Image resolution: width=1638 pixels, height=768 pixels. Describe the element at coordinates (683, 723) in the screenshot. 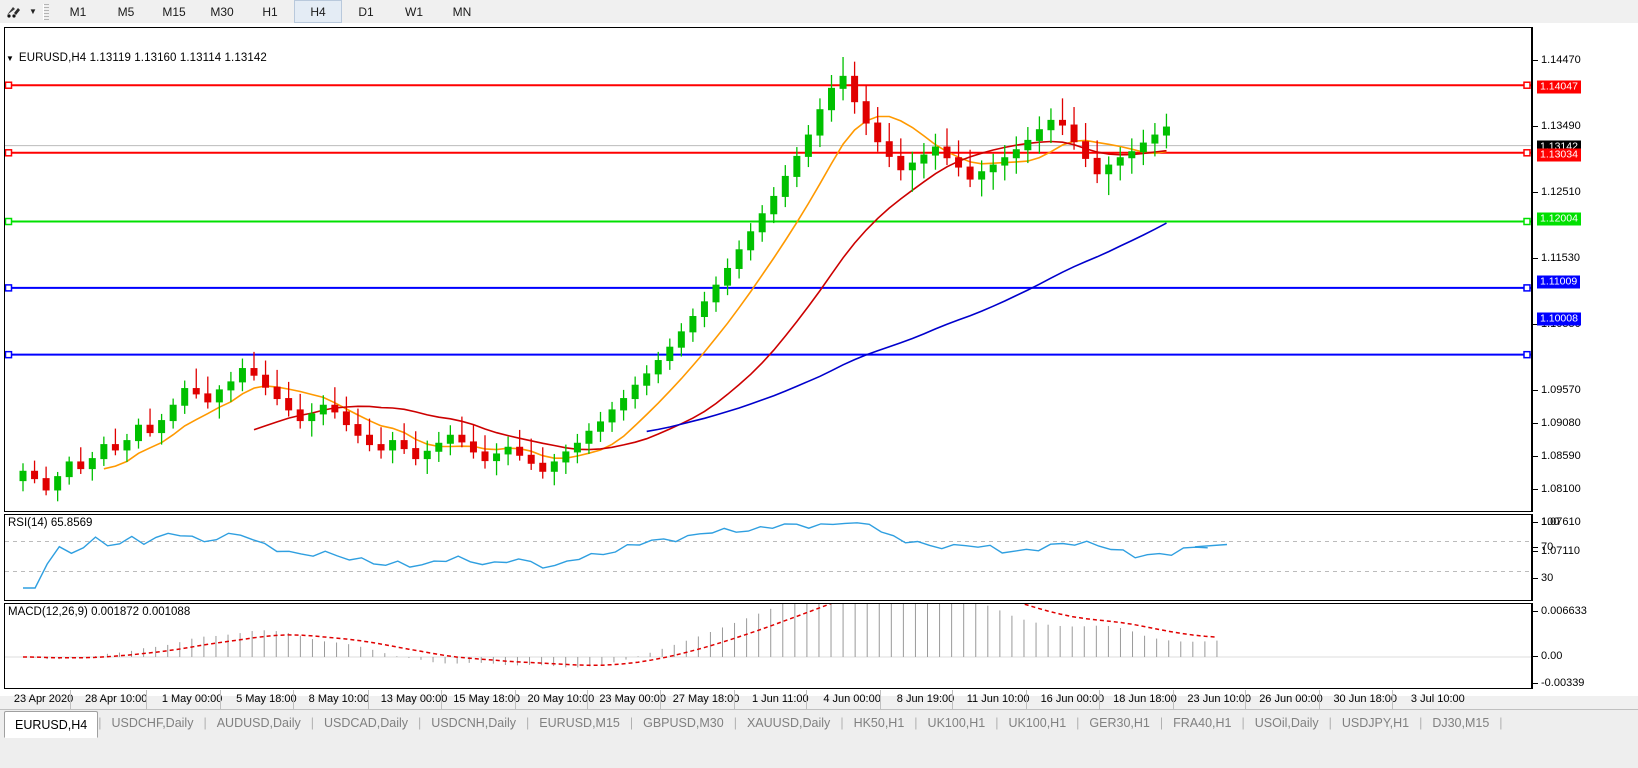

I see `chart-tab-gbpusd-m30: GBPUSD,M30` at that location.